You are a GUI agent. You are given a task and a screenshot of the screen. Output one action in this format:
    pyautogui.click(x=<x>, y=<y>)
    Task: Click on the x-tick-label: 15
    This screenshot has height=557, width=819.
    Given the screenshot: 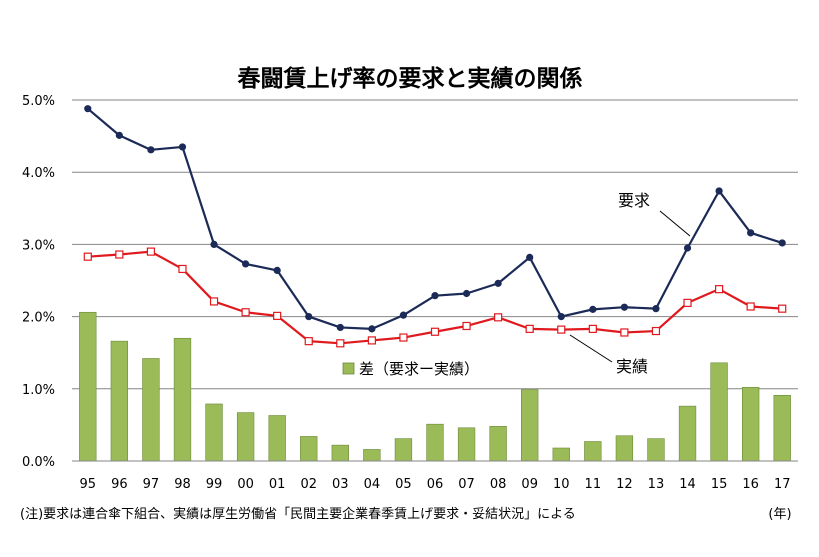 What is the action you would take?
    pyautogui.click(x=719, y=484)
    